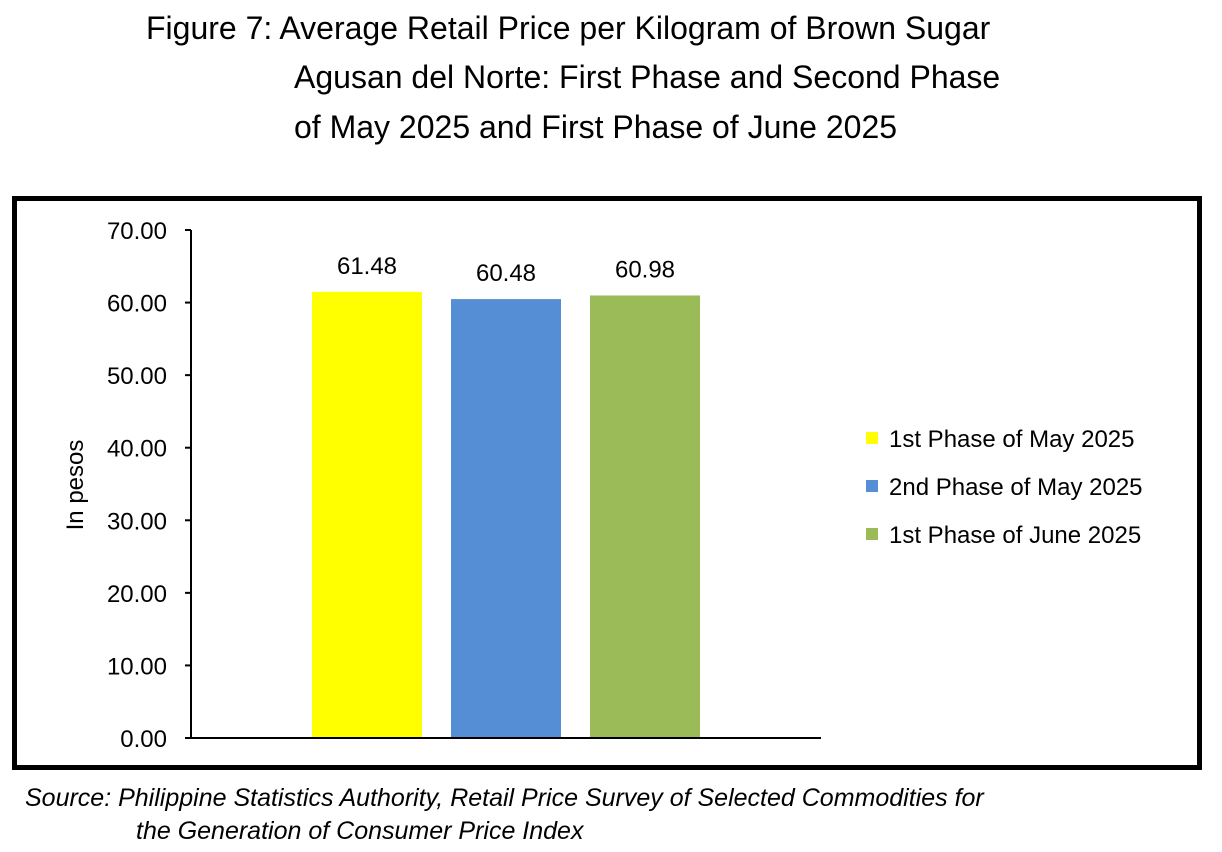 The height and width of the screenshot is (852, 1222). What do you see at coordinates (137, 376) in the screenshot?
I see `y-tick-label: 50.00` at bounding box center [137, 376].